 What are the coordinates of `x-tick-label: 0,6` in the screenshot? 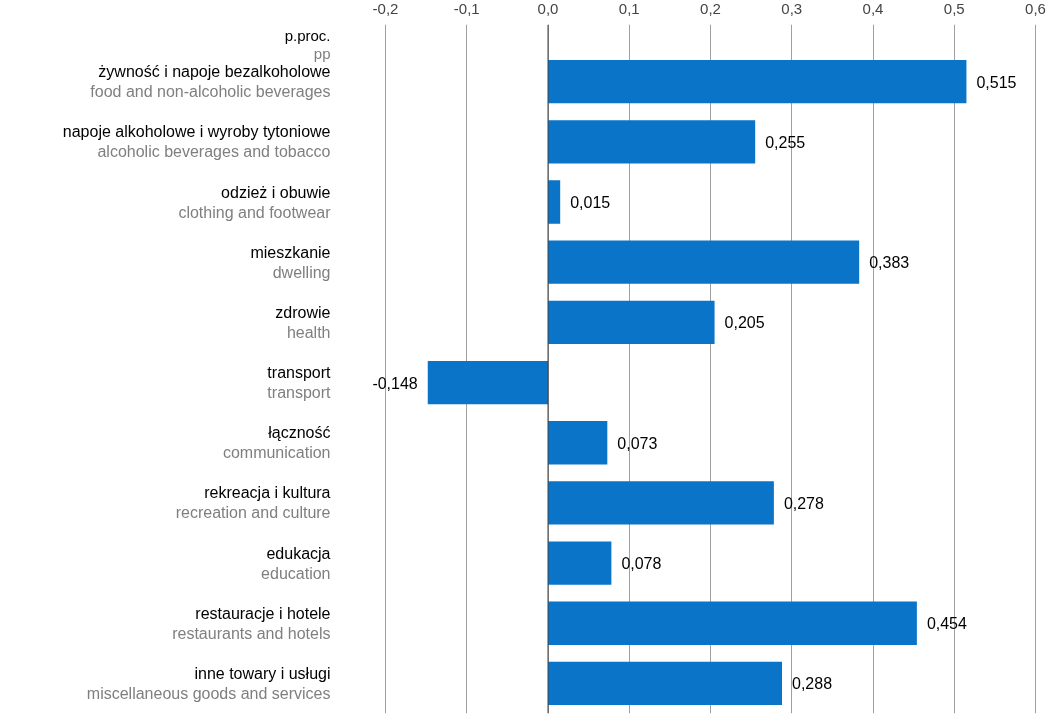 It's located at (1035, 8).